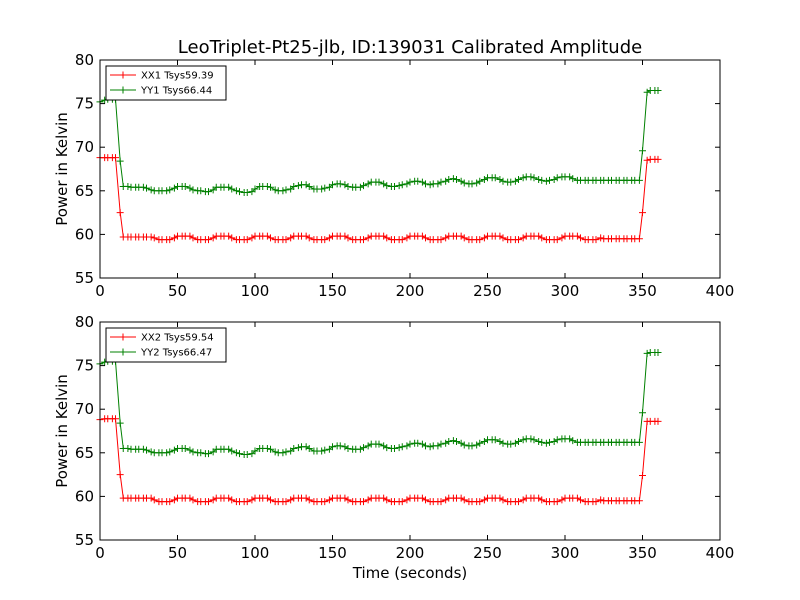 This screenshot has width=800, height=600. I want to click on top-x-tick-label: 100, so click(255, 291).